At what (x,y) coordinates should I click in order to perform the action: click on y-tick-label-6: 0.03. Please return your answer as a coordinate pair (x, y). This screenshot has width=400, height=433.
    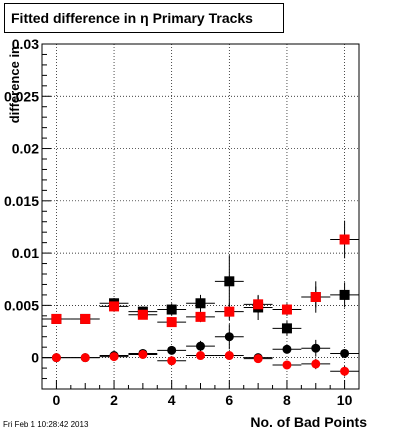
    Looking at the image, I should click on (25, 44).